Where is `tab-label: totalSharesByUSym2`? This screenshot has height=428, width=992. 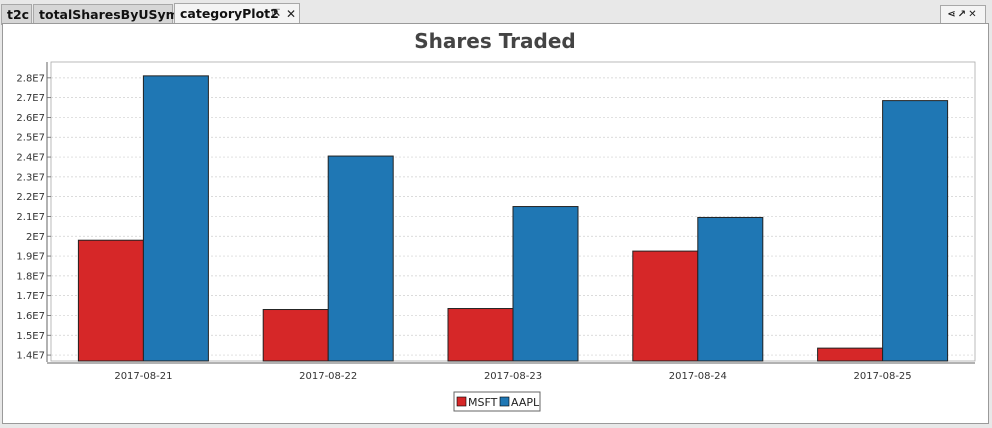
tab-label: totalSharesByUSym2 is located at coordinates (113, 14).